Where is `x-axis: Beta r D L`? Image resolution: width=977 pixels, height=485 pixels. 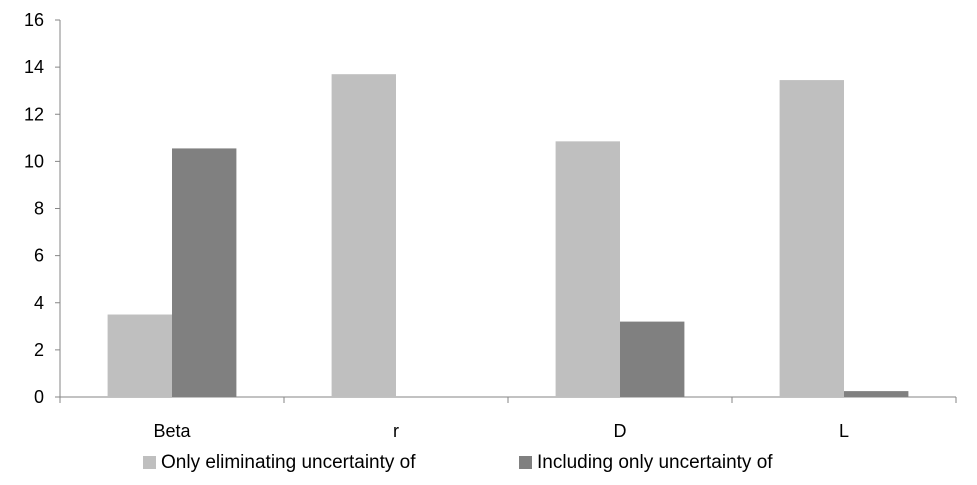 x-axis: Beta r D L is located at coordinates (508, 418).